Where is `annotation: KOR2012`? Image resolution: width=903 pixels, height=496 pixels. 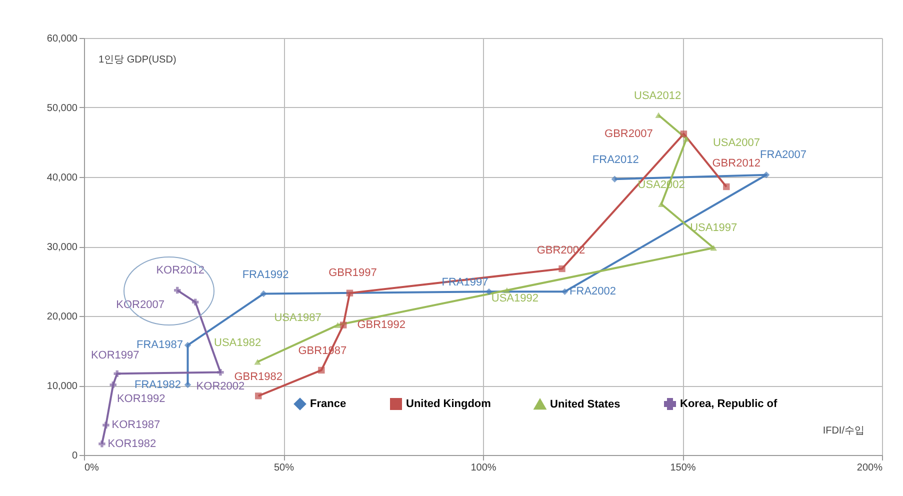 annotation: KOR2012 is located at coordinates (180, 270).